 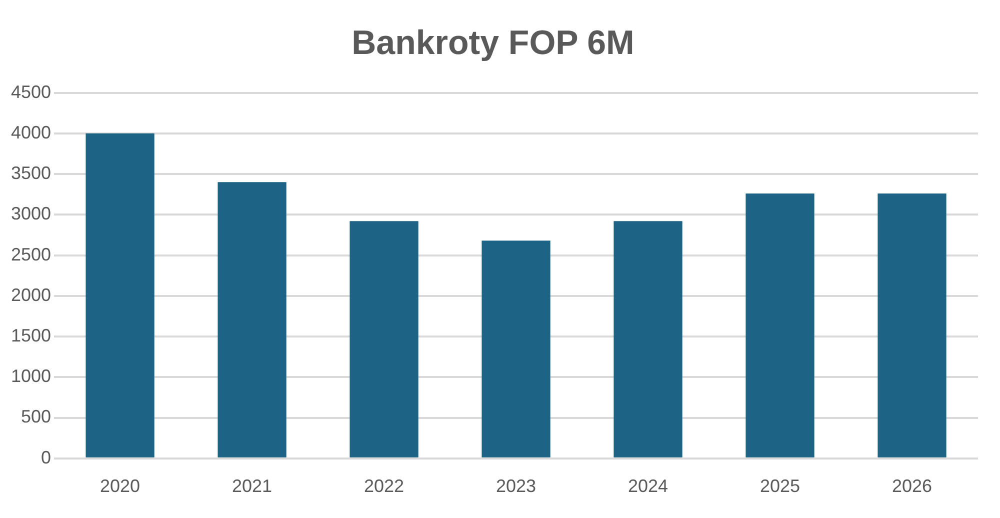 What do you see at coordinates (493, 43) in the screenshot?
I see `chart-title: Bankroty FOP 6M` at bounding box center [493, 43].